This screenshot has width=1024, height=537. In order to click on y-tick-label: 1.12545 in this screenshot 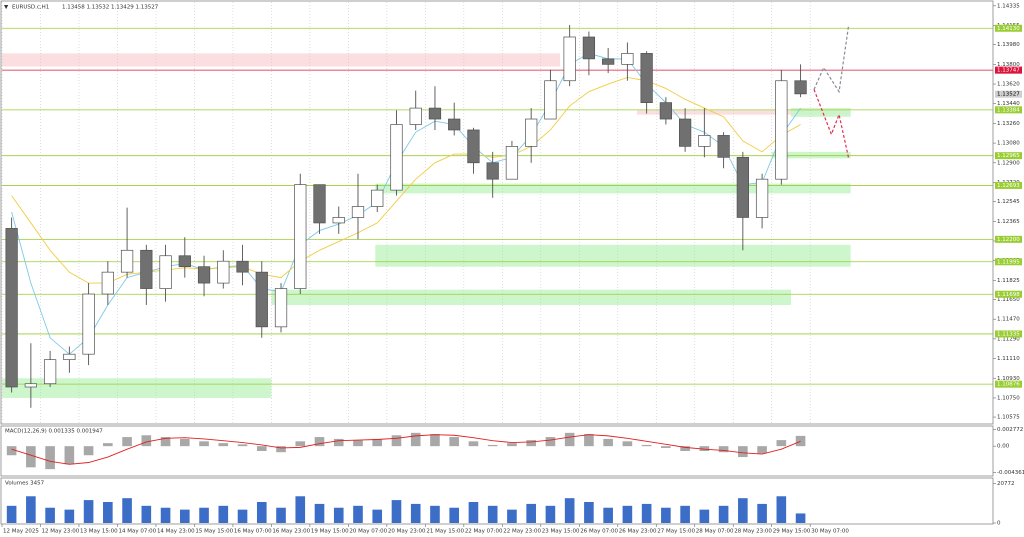, I will do `click(1008, 202)`.